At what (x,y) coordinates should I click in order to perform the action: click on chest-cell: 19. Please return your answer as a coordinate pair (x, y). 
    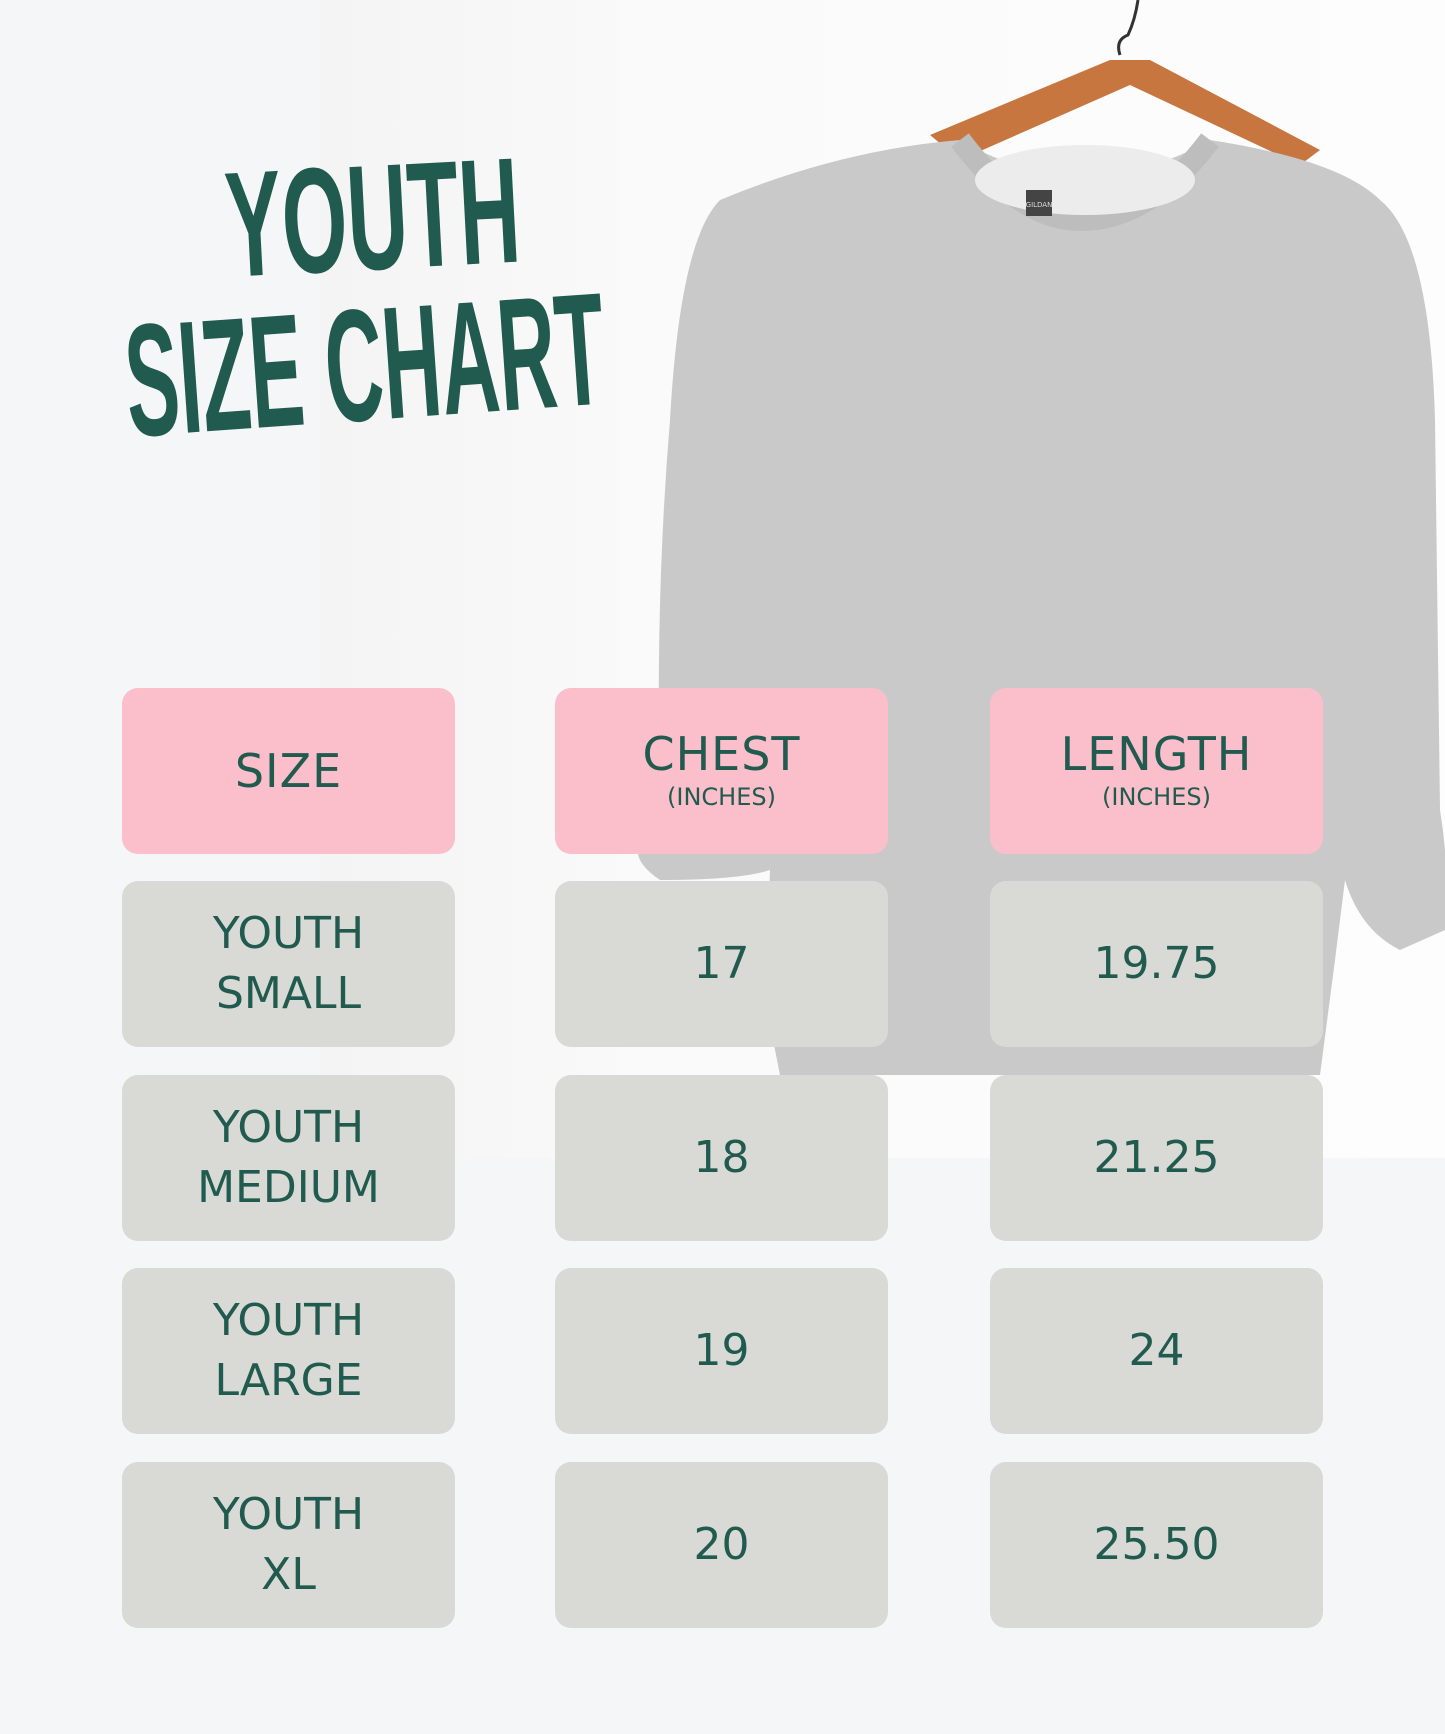
    Looking at the image, I should click on (721, 1351).